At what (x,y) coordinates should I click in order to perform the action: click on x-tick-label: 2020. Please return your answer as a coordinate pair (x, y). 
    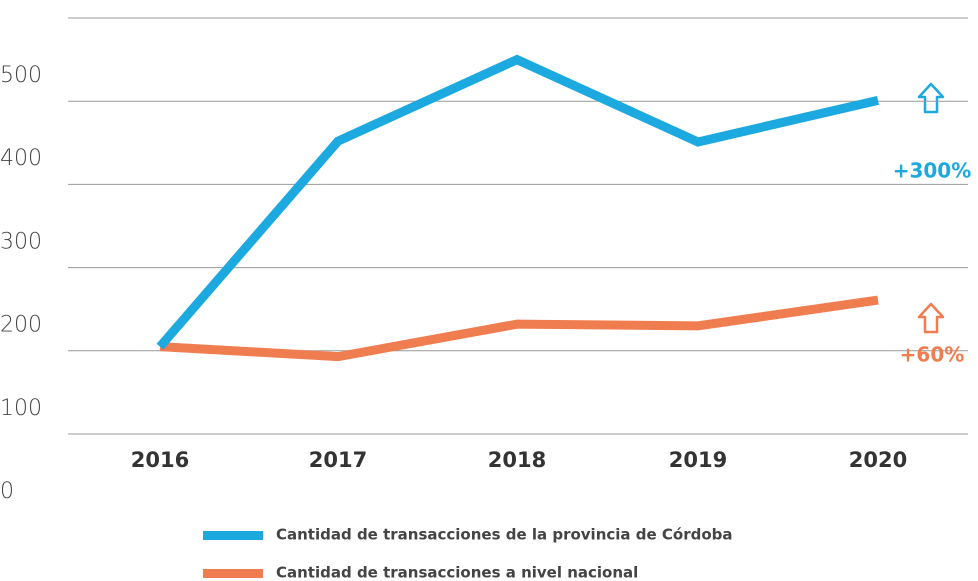
    Looking at the image, I should click on (878, 460).